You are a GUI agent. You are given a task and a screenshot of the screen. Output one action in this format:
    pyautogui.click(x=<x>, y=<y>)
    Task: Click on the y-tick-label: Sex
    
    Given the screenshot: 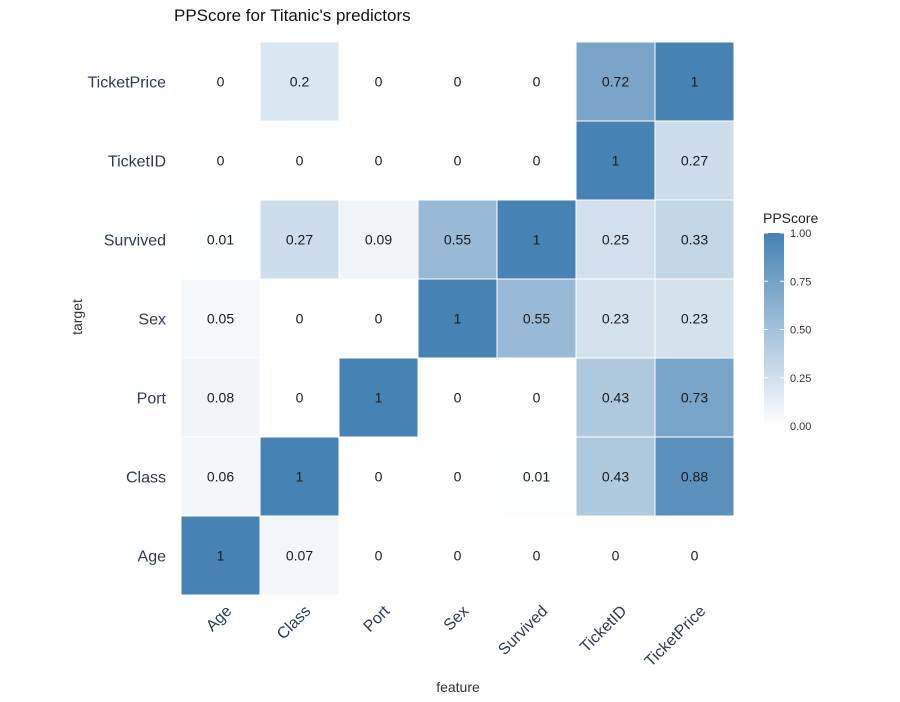 What is the action you would take?
    pyautogui.click(x=152, y=320)
    